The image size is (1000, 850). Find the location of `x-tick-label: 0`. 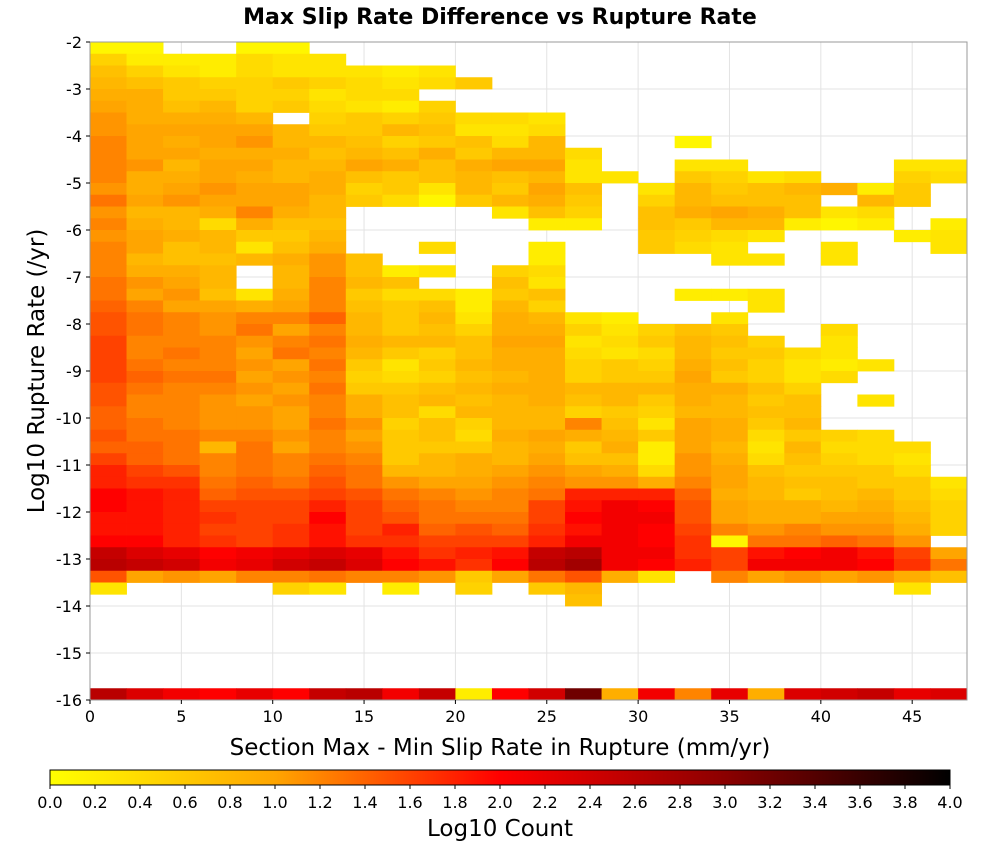

x-tick-label: 0 is located at coordinates (90, 716).